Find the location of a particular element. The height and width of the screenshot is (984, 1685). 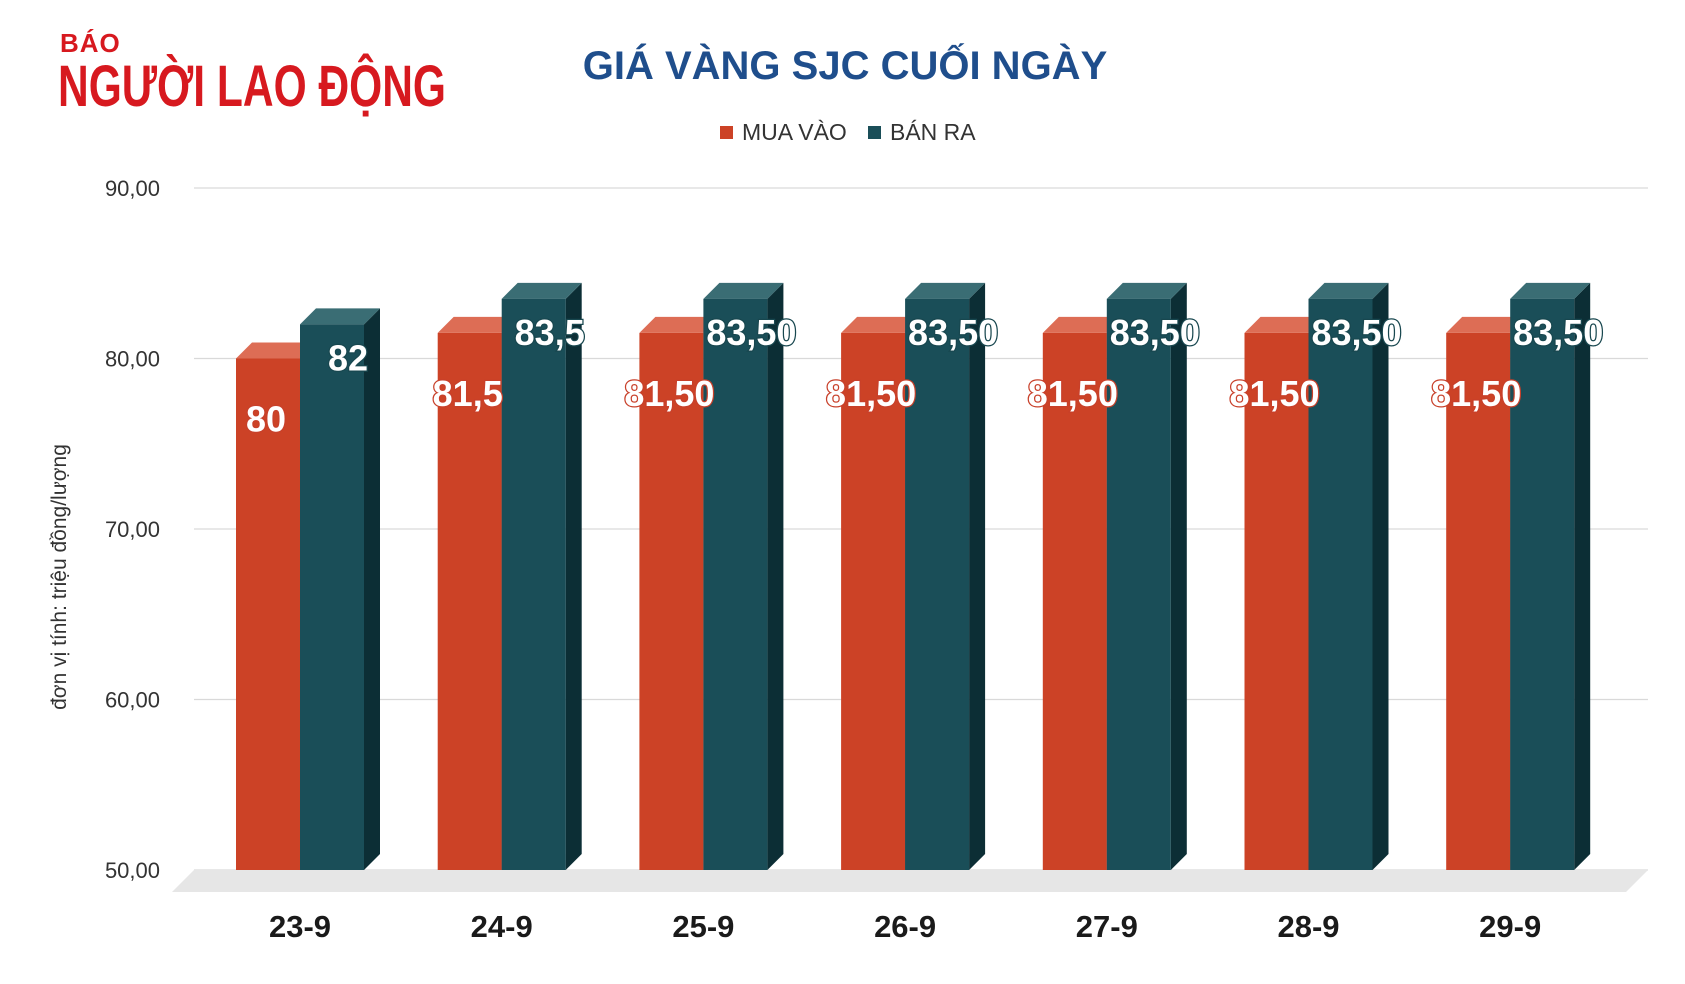

y-tick-label: 70,00 is located at coordinates (132, 529).